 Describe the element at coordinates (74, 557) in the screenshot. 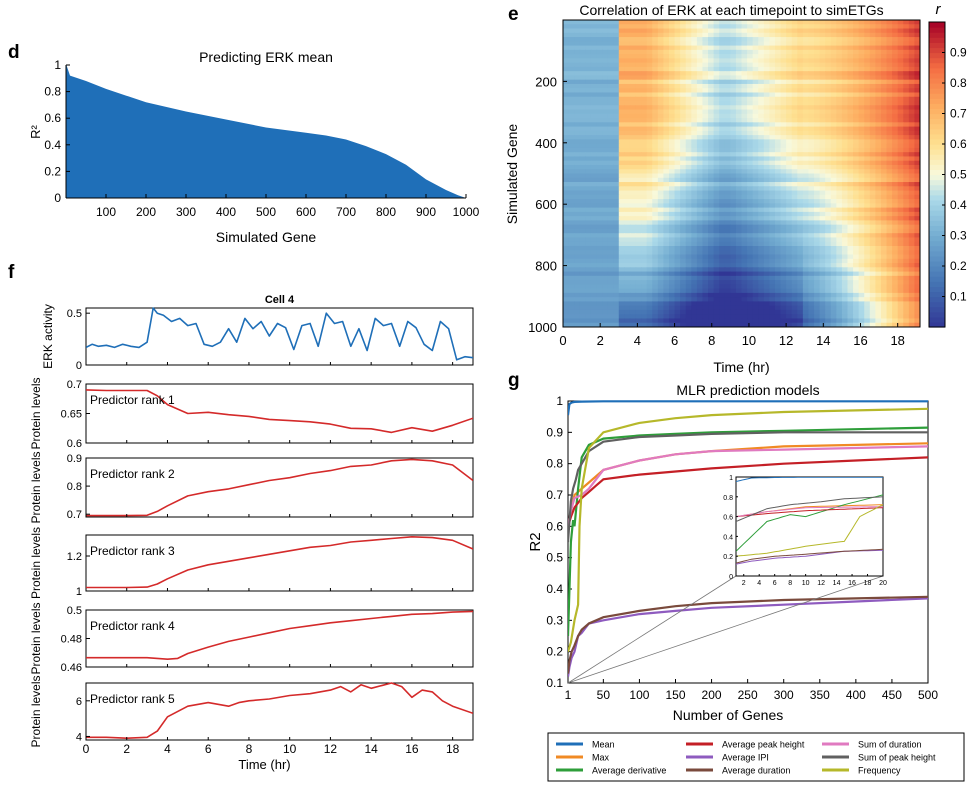

I see `y-tick-label: 1.2` at that location.